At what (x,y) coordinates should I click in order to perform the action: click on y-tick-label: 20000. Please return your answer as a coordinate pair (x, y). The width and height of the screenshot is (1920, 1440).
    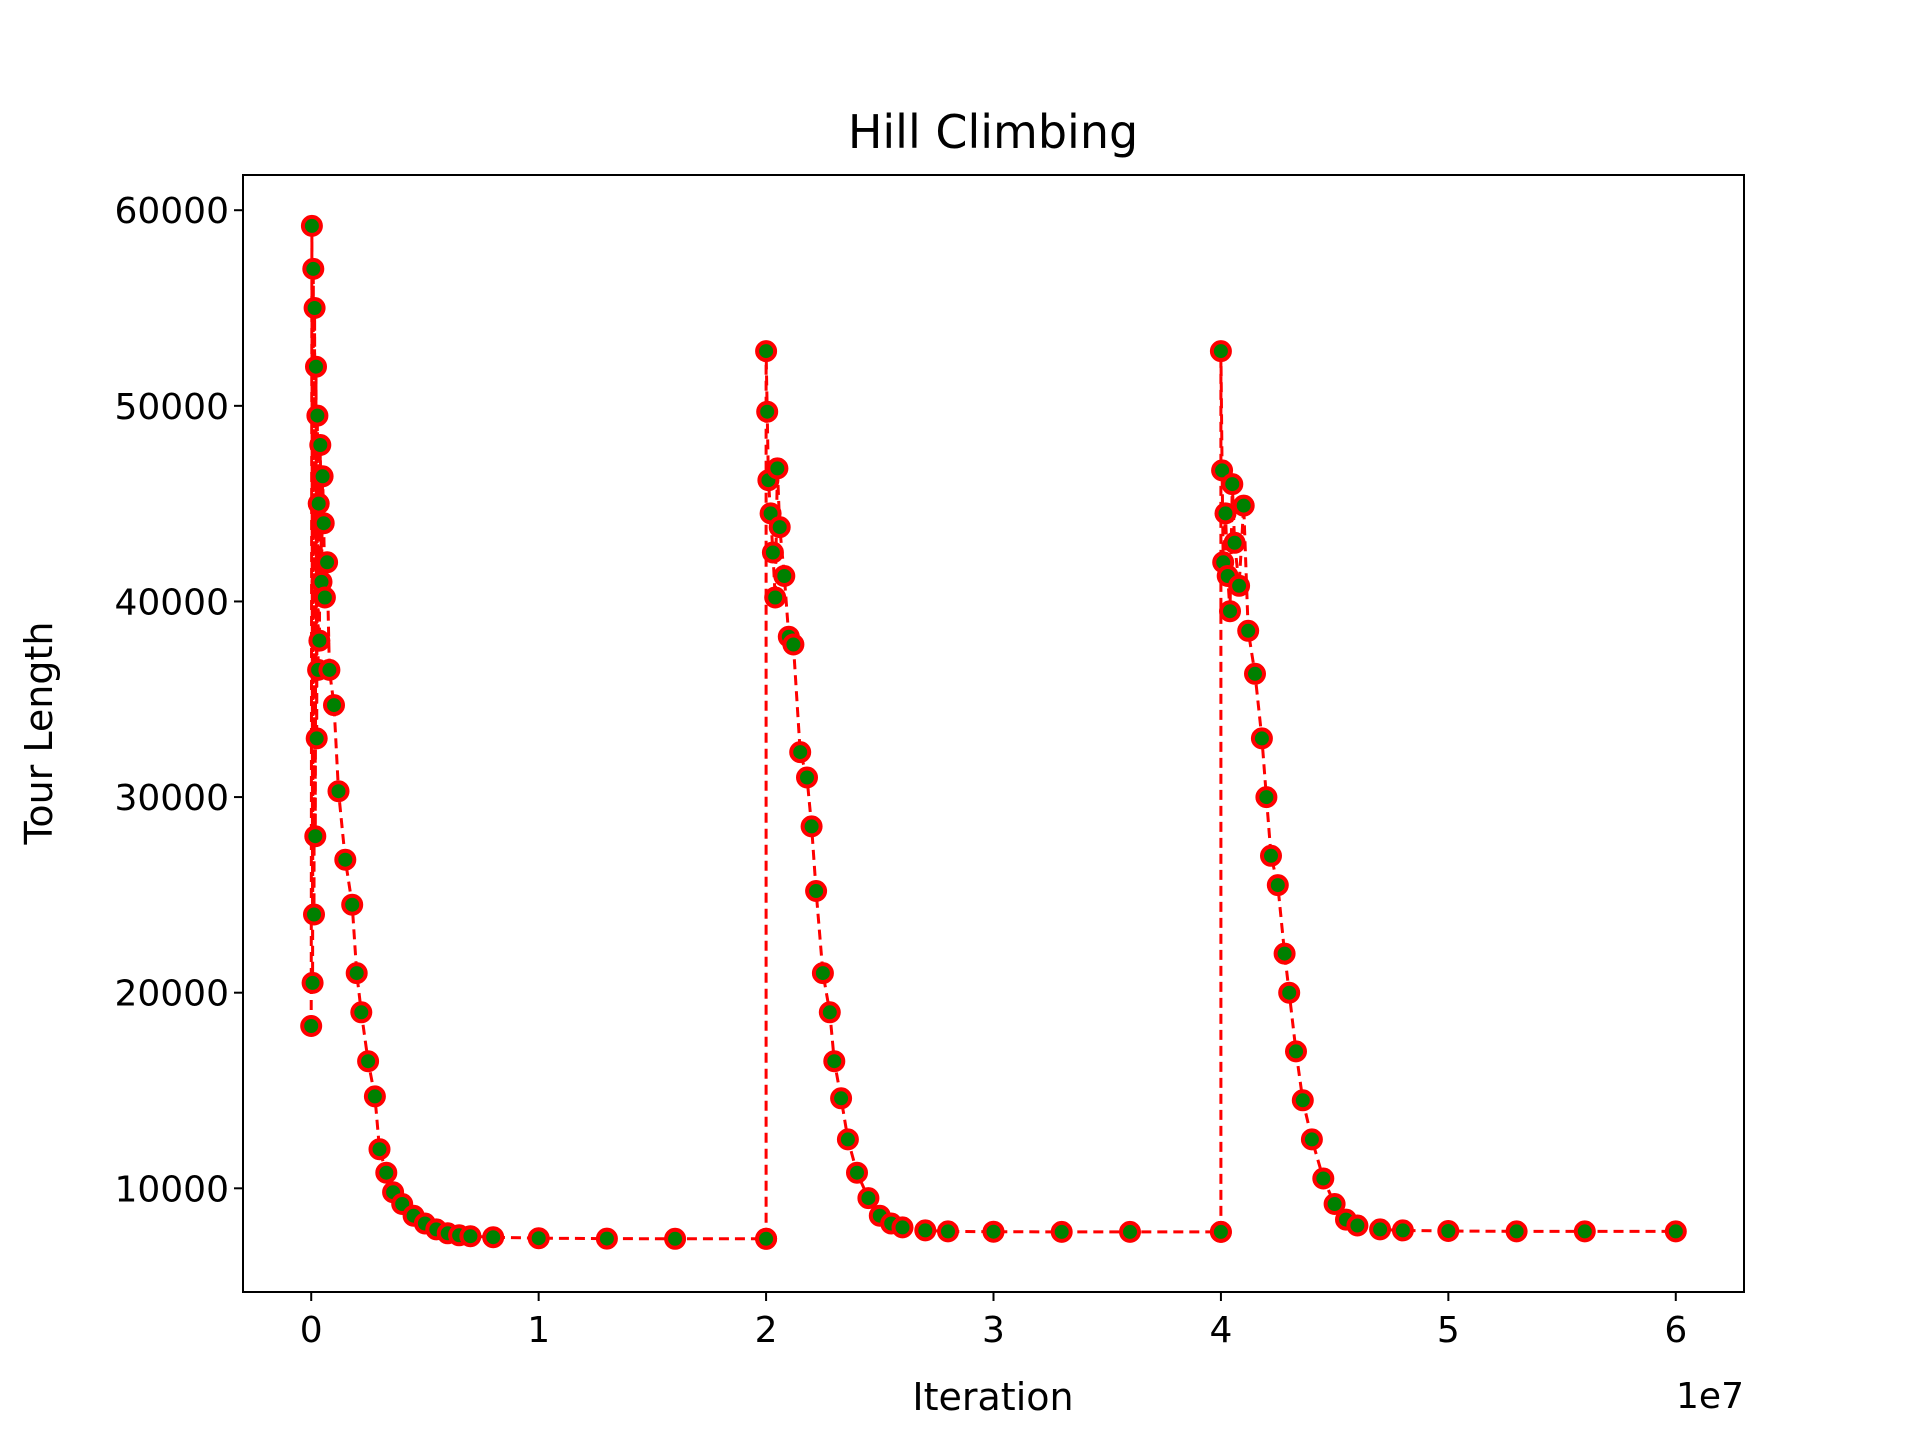
    Looking at the image, I should click on (171, 994).